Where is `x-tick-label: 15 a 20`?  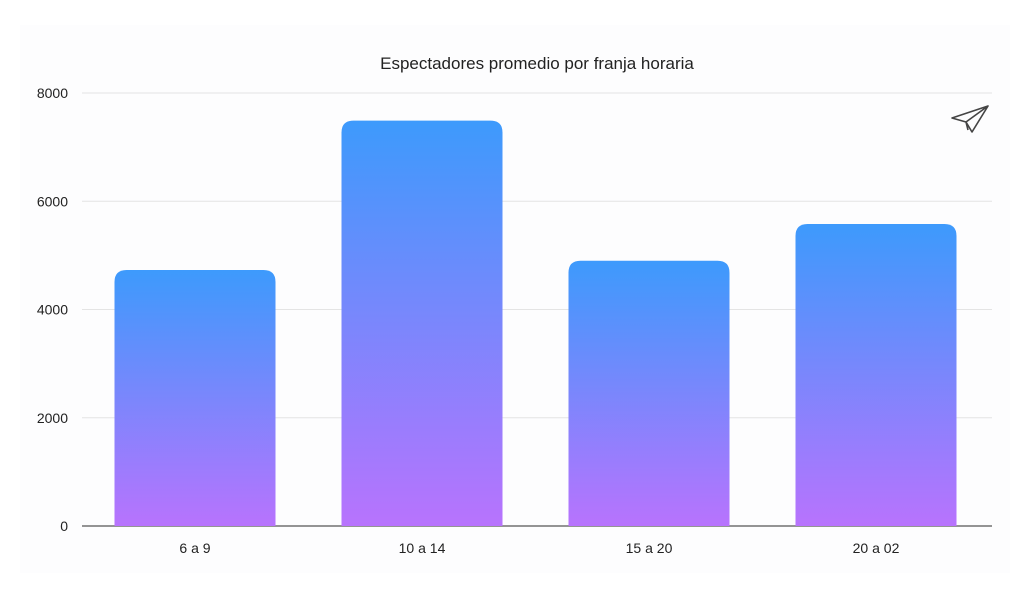 x-tick-label: 15 a 20 is located at coordinates (649, 548).